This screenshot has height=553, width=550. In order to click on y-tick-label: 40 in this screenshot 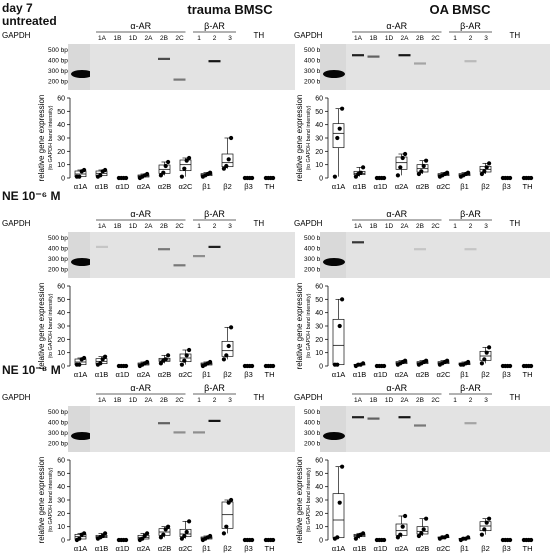, I will do `click(61, 487)`.